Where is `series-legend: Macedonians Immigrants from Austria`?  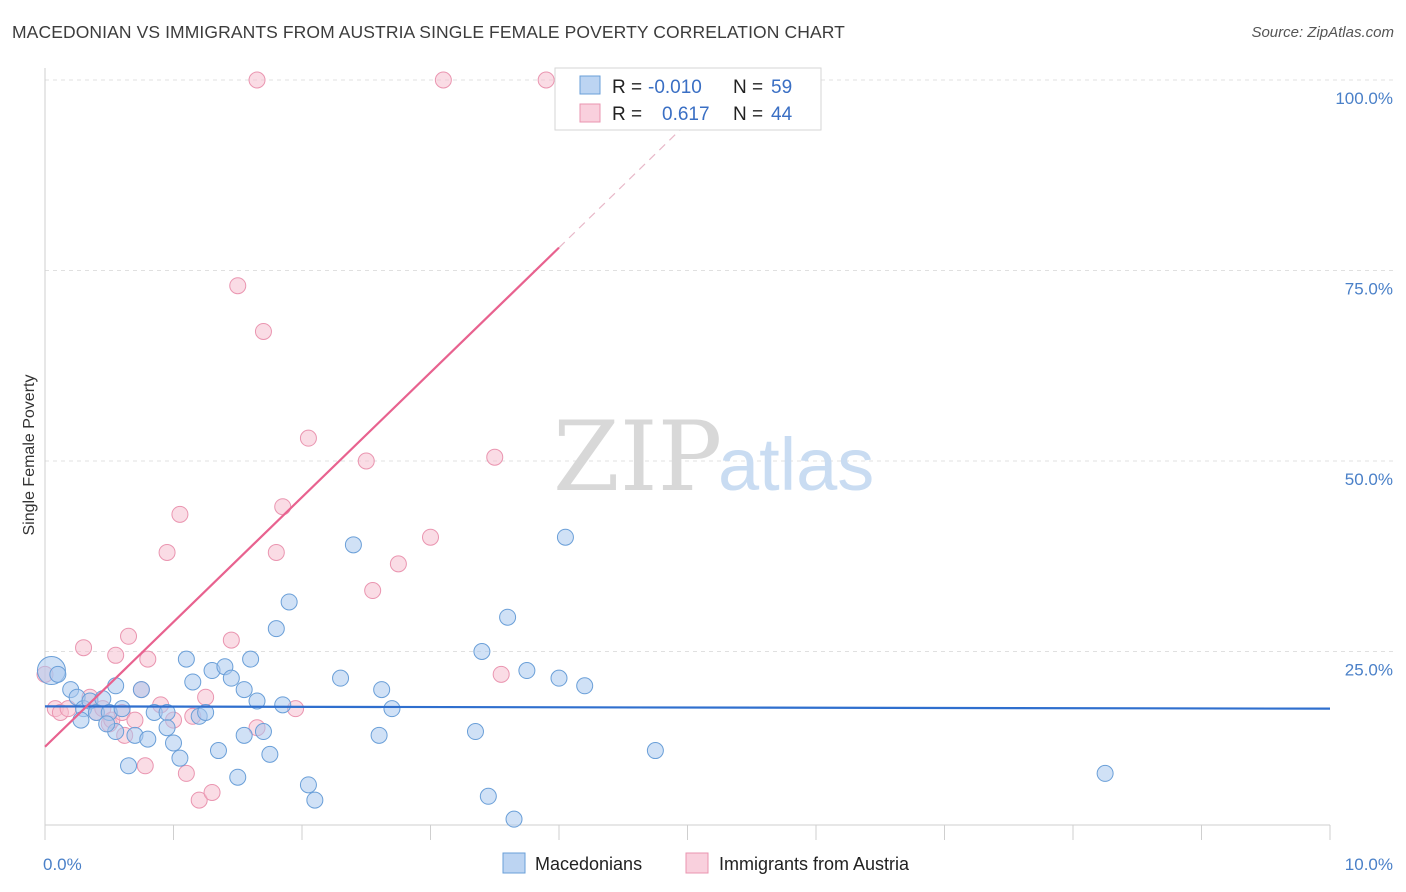
series-legend: Macedonians Immigrants from Austria is located at coordinates (706, 863).